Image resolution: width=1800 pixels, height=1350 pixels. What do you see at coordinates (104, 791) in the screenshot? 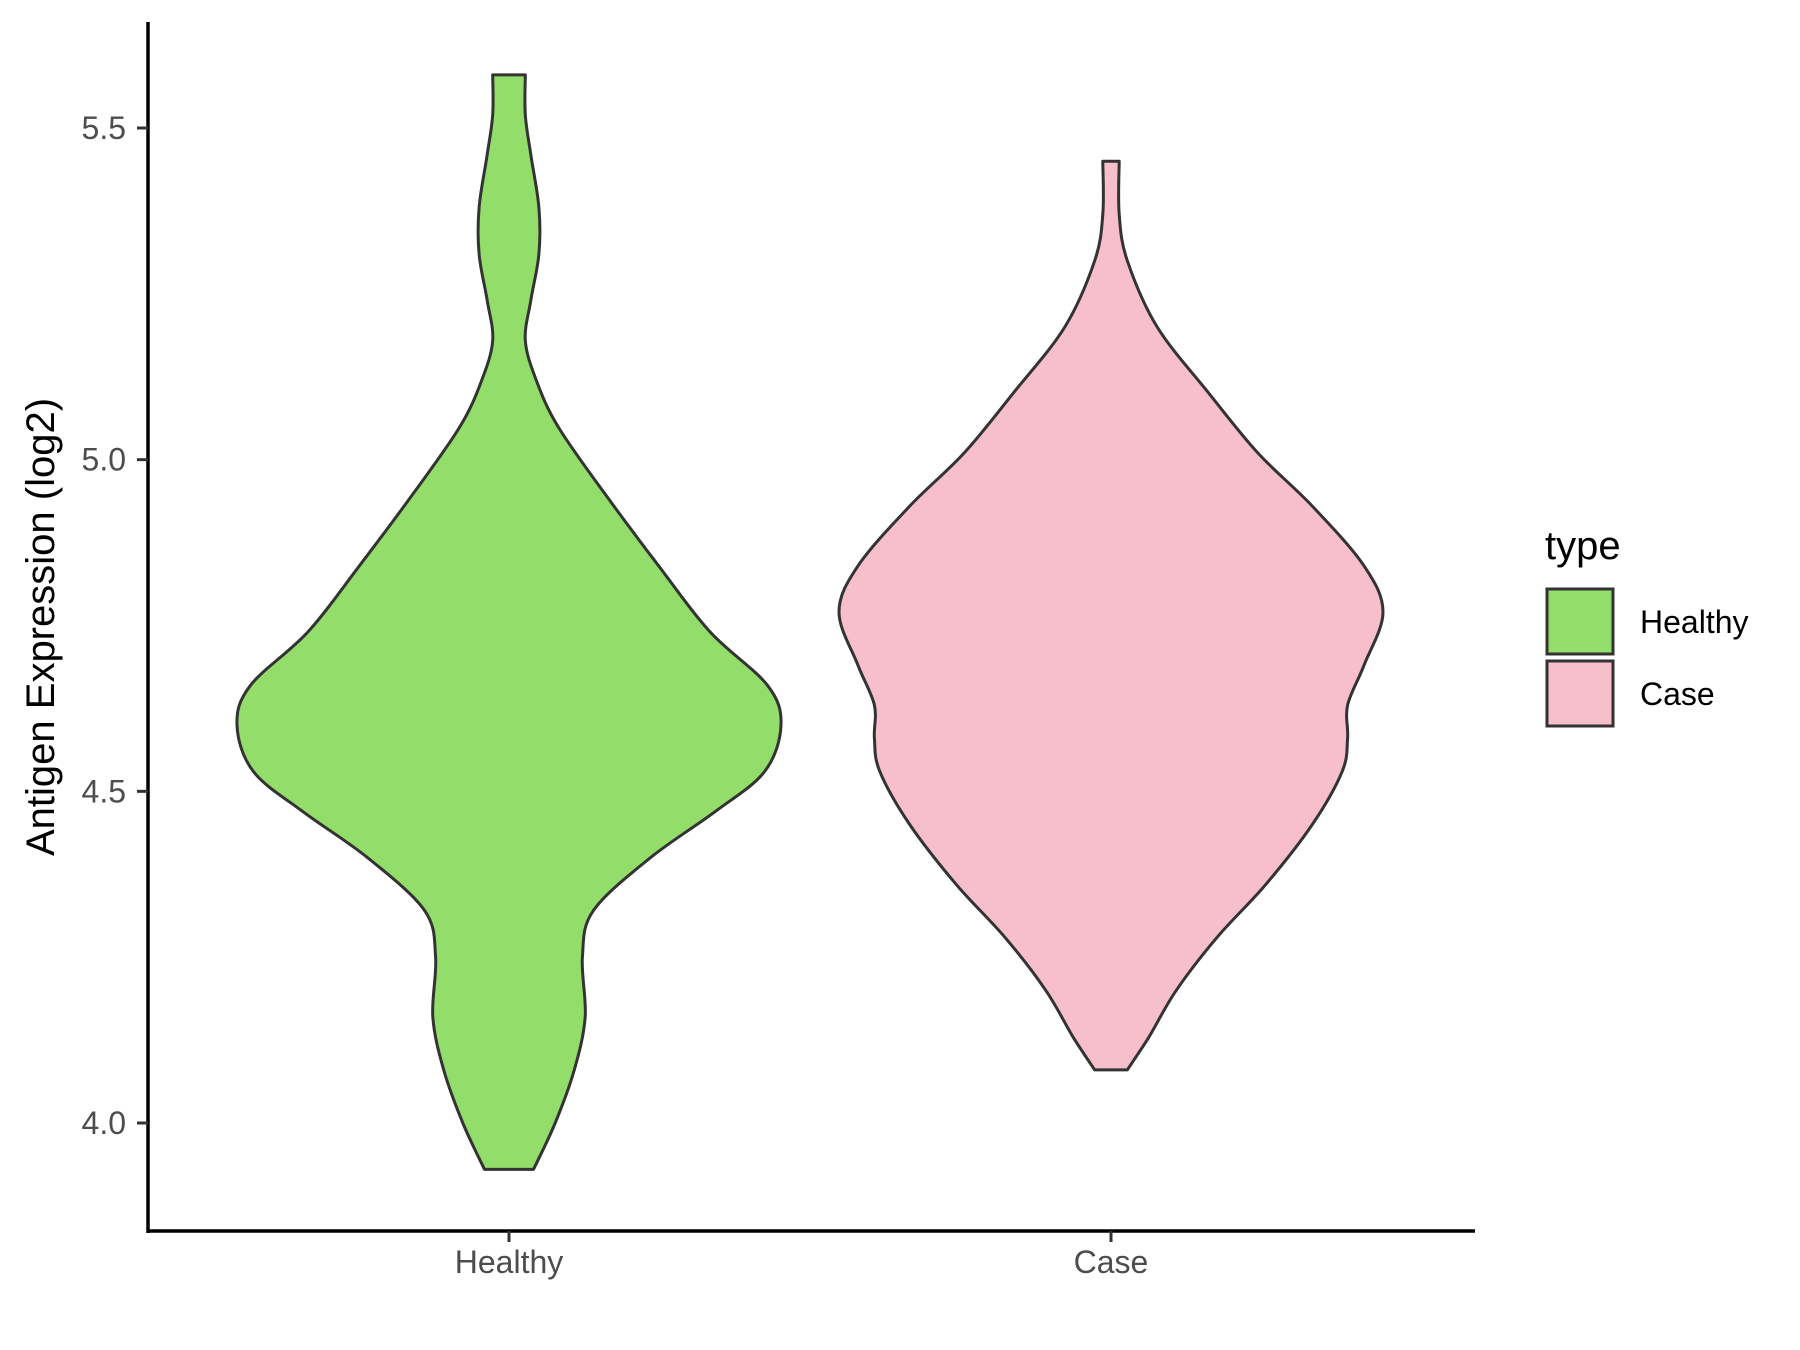
I see `y-tick-label: 4.5` at bounding box center [104, 791].